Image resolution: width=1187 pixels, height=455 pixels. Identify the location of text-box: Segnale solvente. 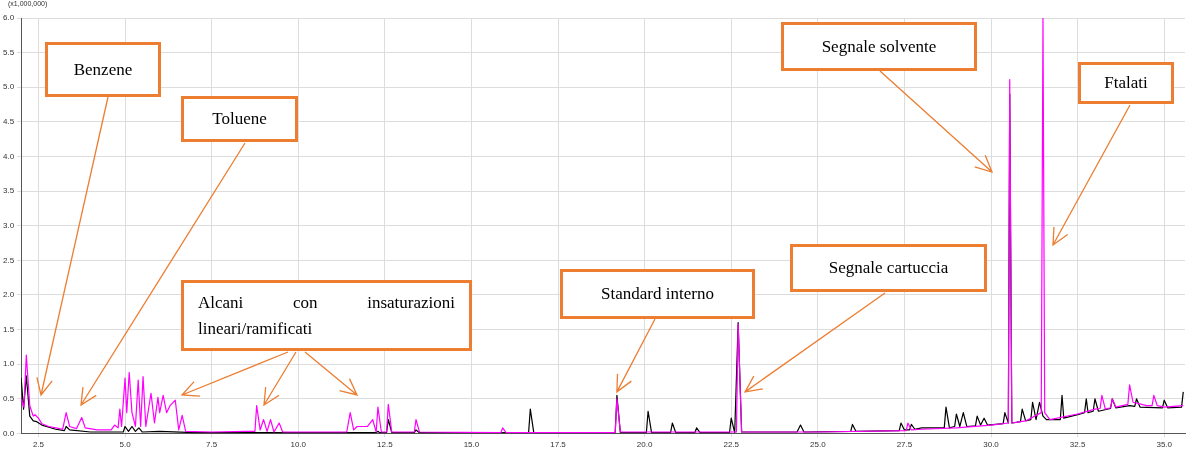
(879, 46).